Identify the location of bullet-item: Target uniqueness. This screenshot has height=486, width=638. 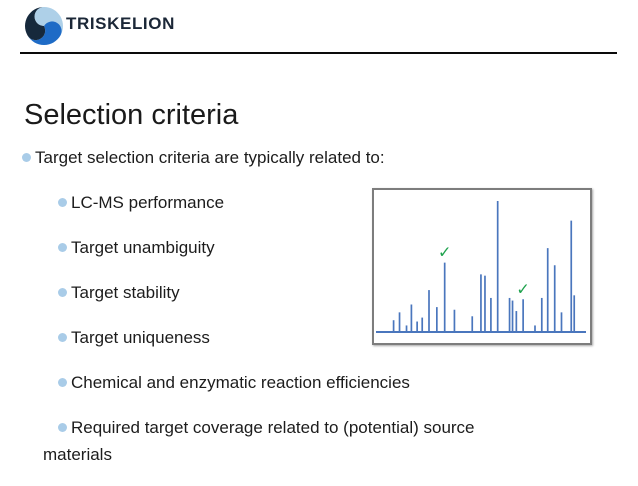
(340, 337).